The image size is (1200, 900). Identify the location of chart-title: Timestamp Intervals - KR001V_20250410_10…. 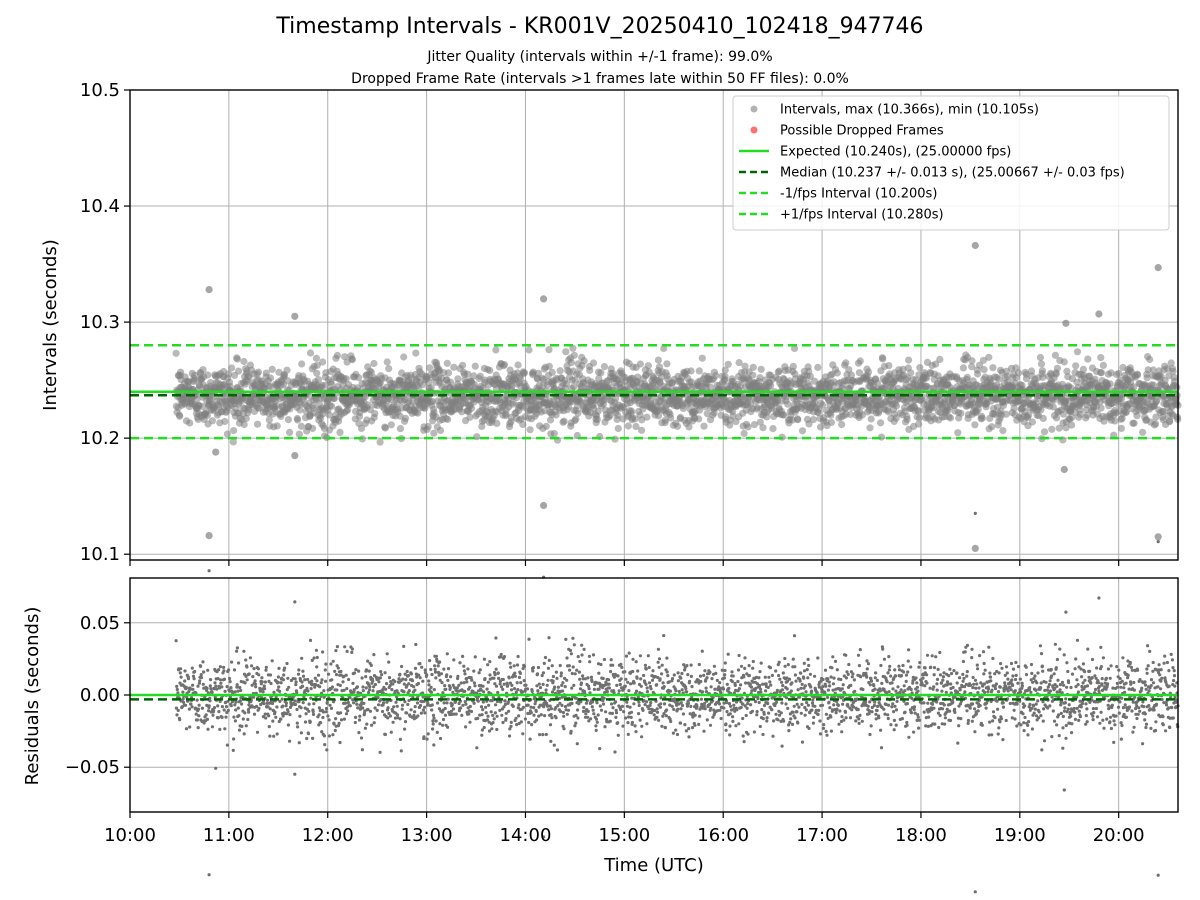
(600, 26).